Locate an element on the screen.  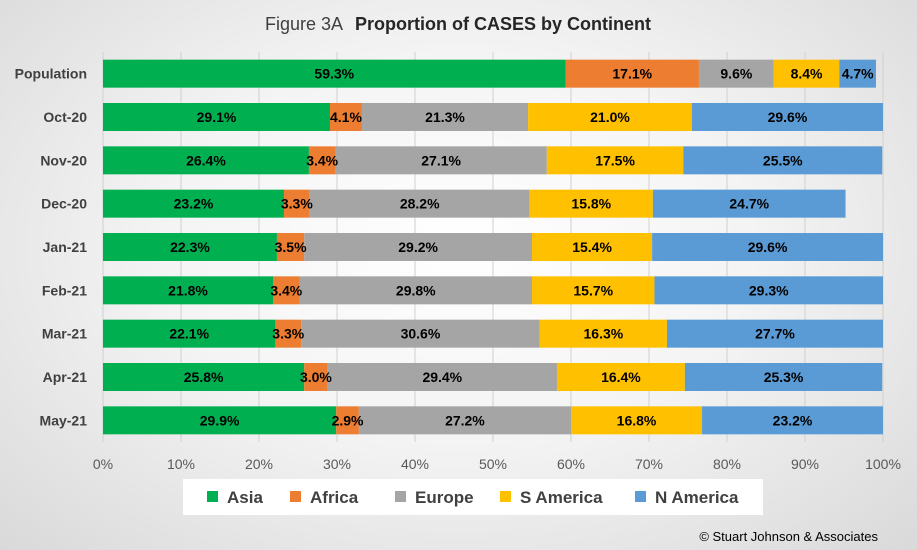
category-label: Oct-20 is located at coordinates (65, 117).